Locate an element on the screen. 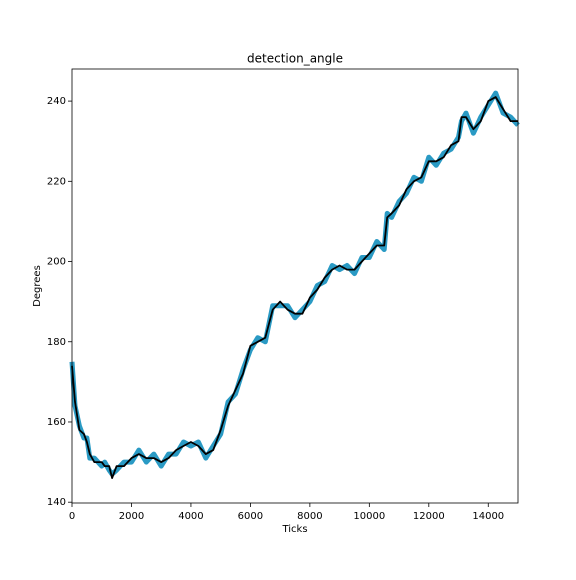  x-tick-label: 0 is located at coordinates (72, 516).